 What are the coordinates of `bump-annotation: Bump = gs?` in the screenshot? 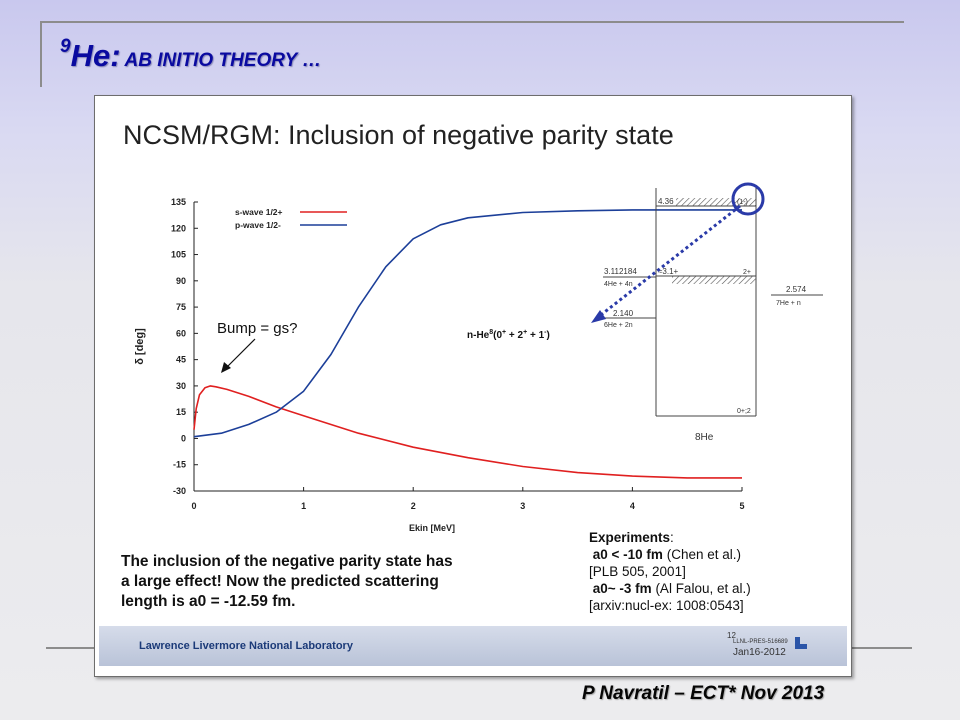 It's located at (257, 328).